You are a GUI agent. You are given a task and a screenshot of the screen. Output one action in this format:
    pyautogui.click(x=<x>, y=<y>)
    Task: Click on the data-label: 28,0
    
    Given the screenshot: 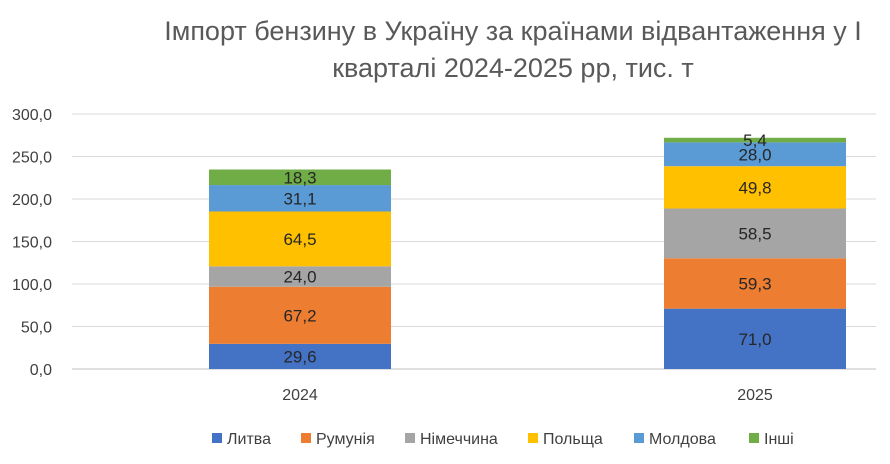 What is the action you would take?
    pyautogui.click(x=754, y=154)
    